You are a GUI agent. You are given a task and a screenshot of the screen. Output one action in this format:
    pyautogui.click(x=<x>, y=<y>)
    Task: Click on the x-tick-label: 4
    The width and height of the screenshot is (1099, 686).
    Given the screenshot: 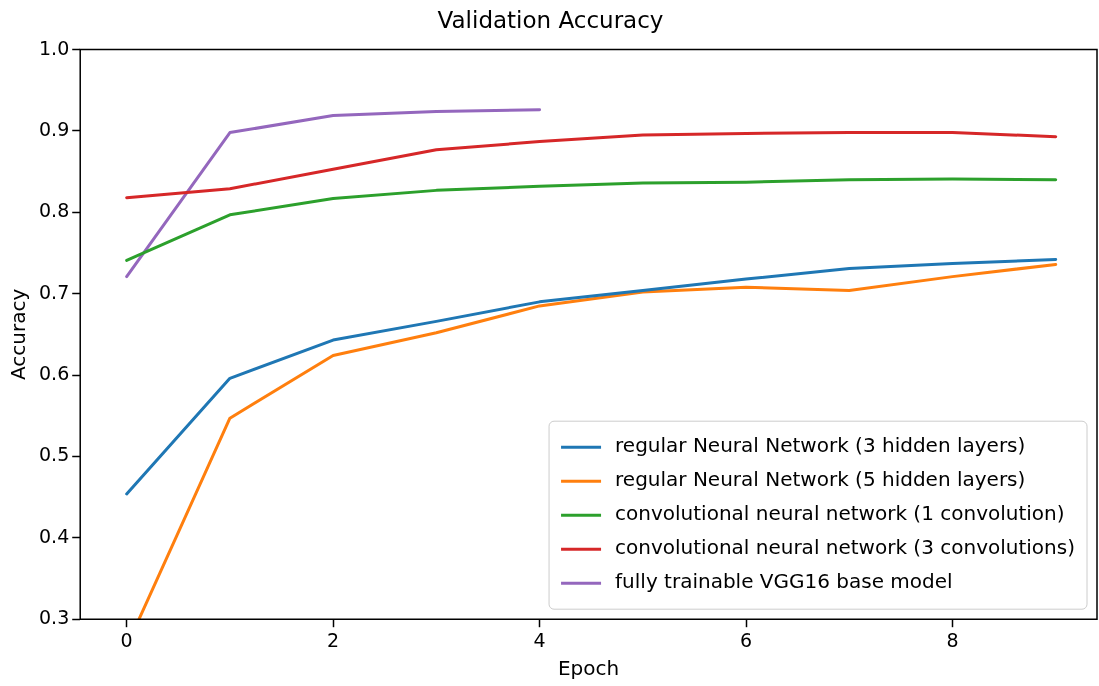 What is the action you would take?
    pyautogui.click(x=539, y=639)
    